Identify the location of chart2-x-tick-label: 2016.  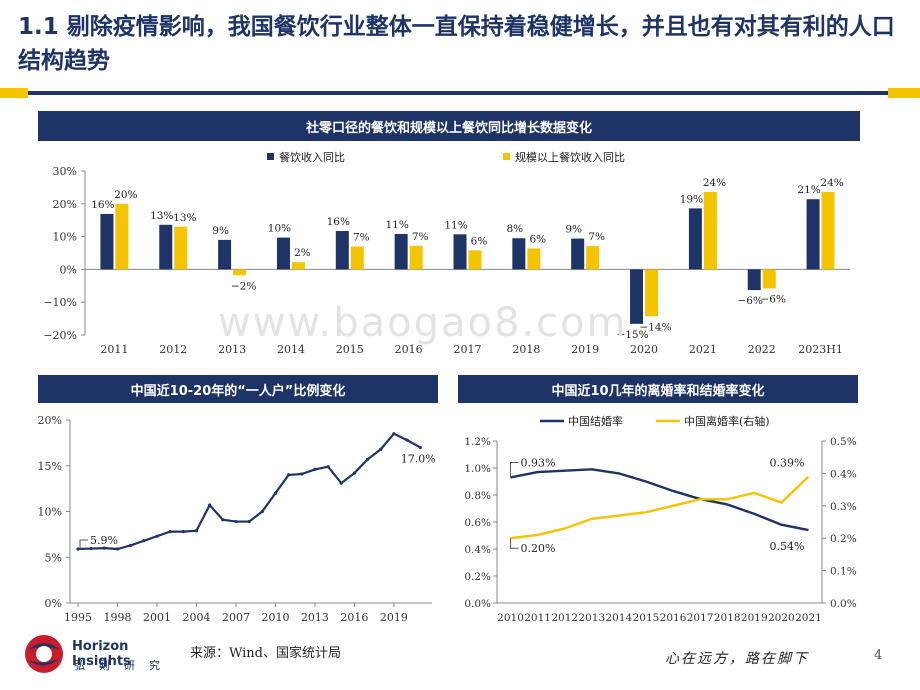
(354, 617).